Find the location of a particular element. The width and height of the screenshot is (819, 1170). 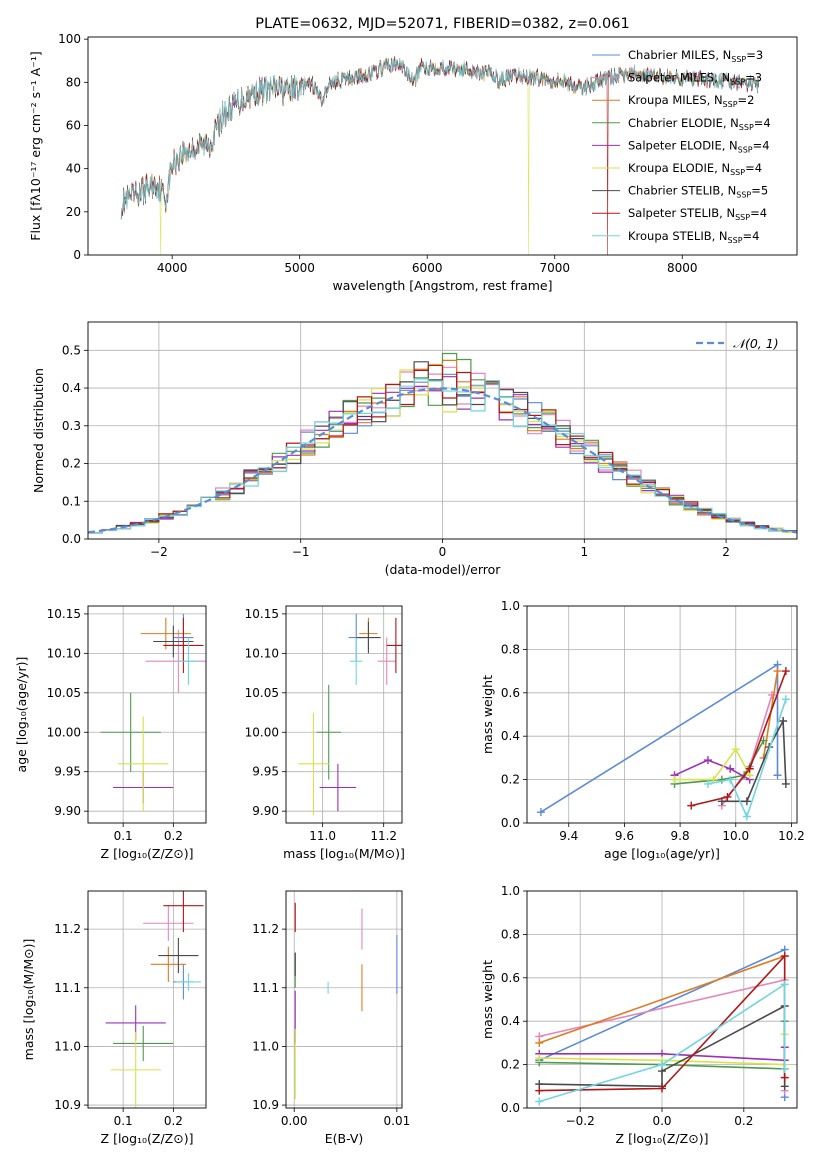

weight-vs-Z-plot-area is located at coordinates (662, 1025).